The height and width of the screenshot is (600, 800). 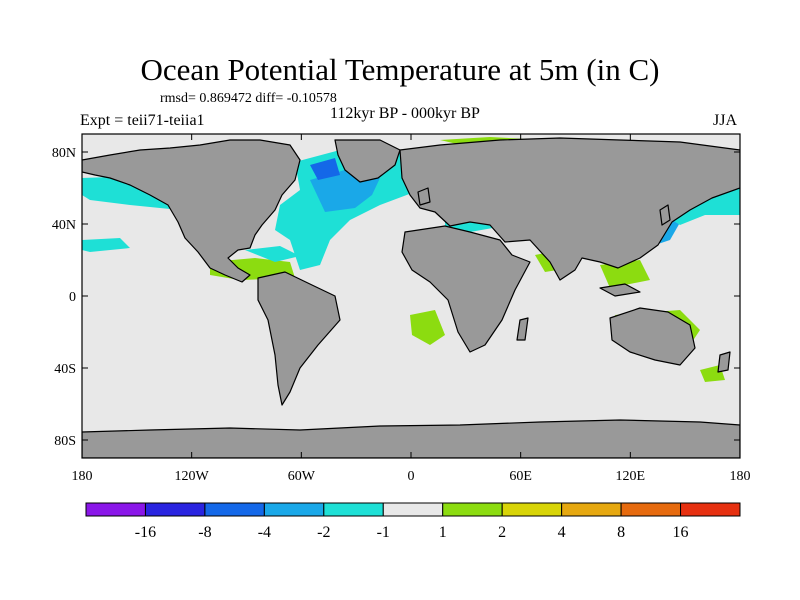 I want to click on japan, so click(x=665, y=215).